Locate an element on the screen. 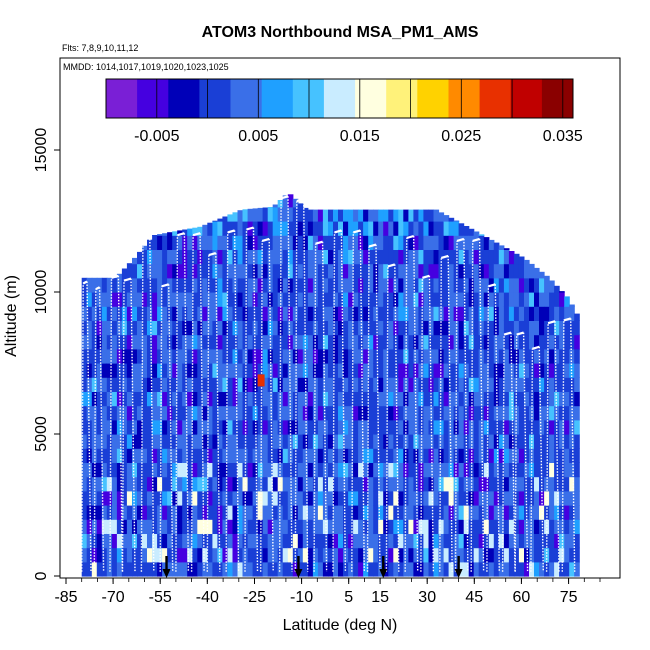 This screenshot has height=650, width=650. profile-descent is located at coordinates (513, 452).